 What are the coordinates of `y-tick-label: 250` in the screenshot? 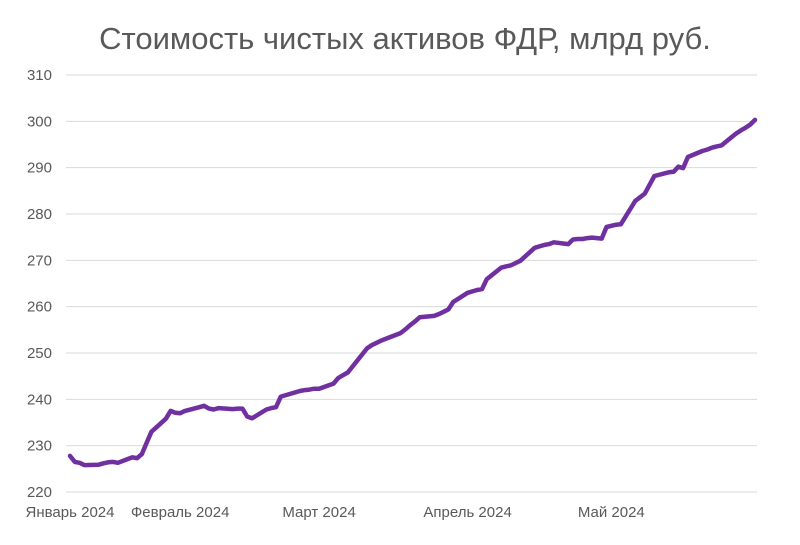 It's located at (39, 353).